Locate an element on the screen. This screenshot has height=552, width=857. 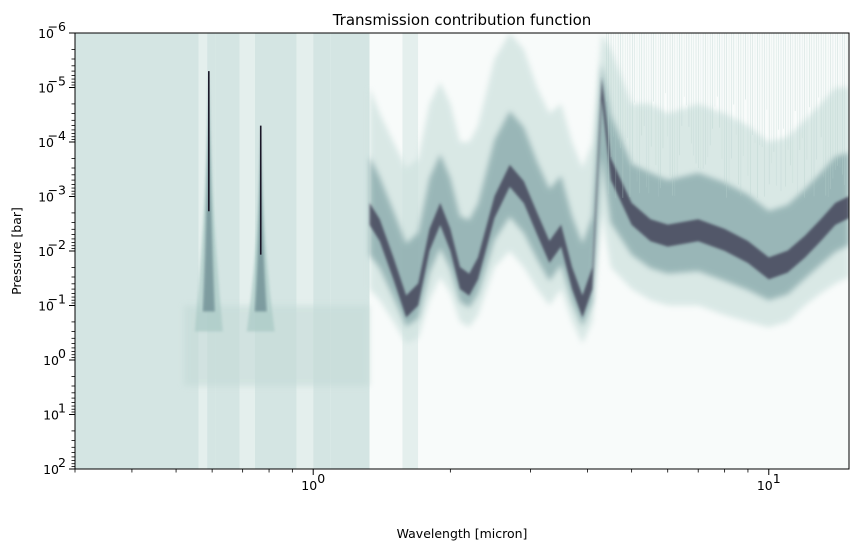
y-tick-exponent: −2 is located at coordinates (57, 244).